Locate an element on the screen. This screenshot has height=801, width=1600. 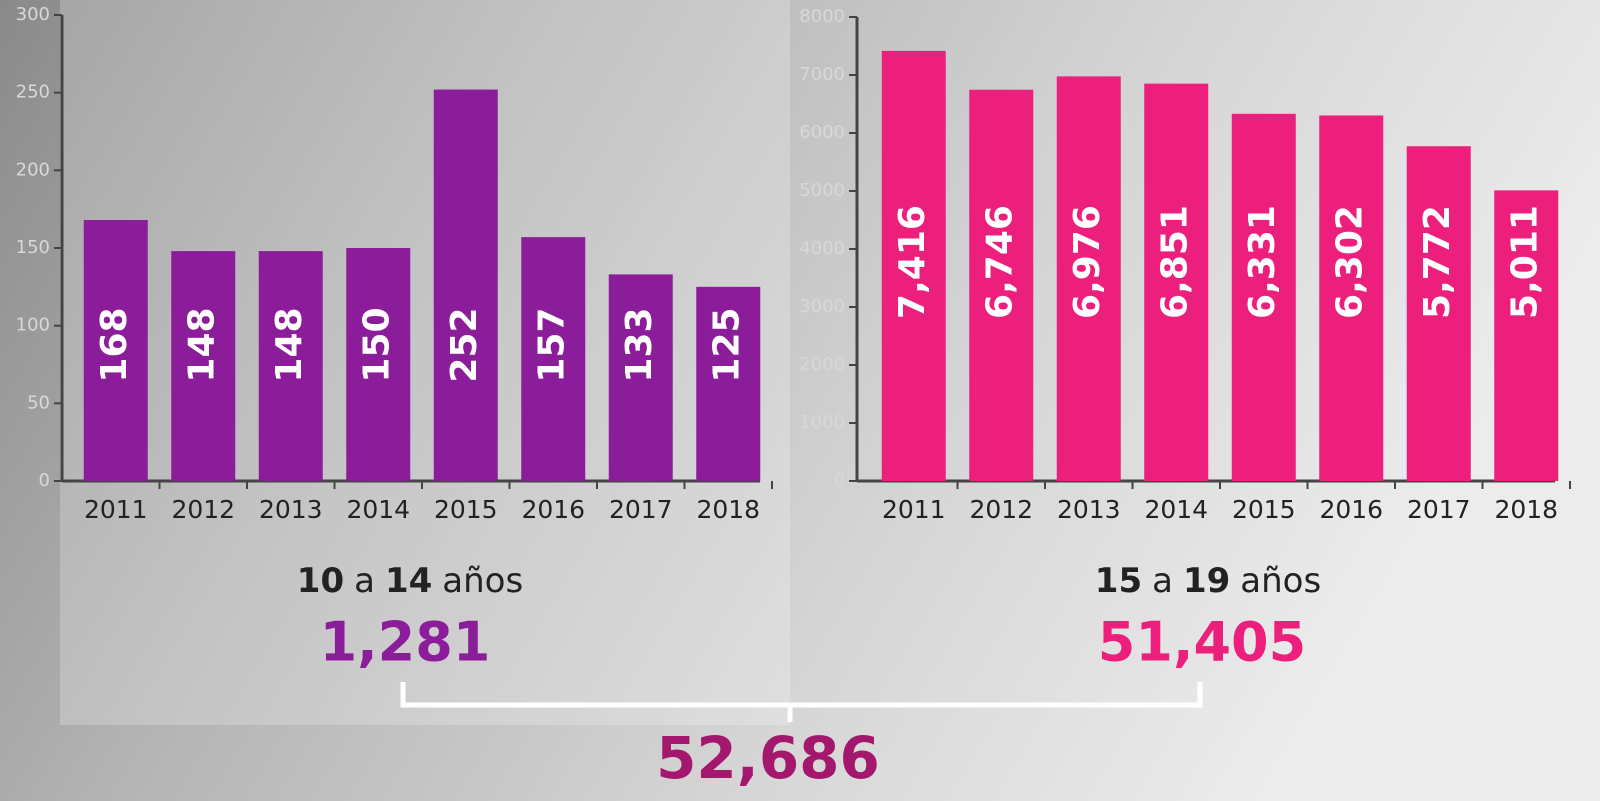
caption: 10 a 14 años is located at coordinates (410, 581).